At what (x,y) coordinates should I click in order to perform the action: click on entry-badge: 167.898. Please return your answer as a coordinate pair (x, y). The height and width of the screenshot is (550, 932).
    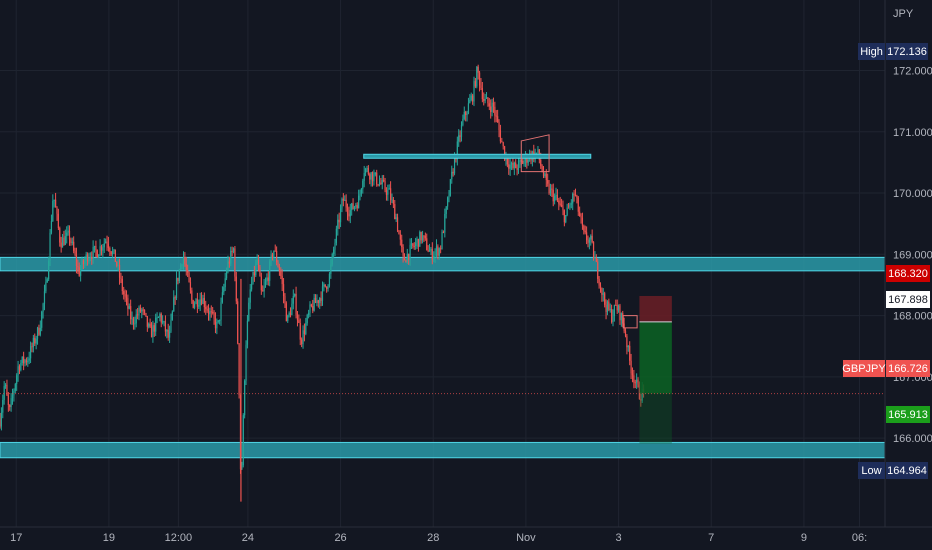
    Looking at the image, I should click on (908, 299).